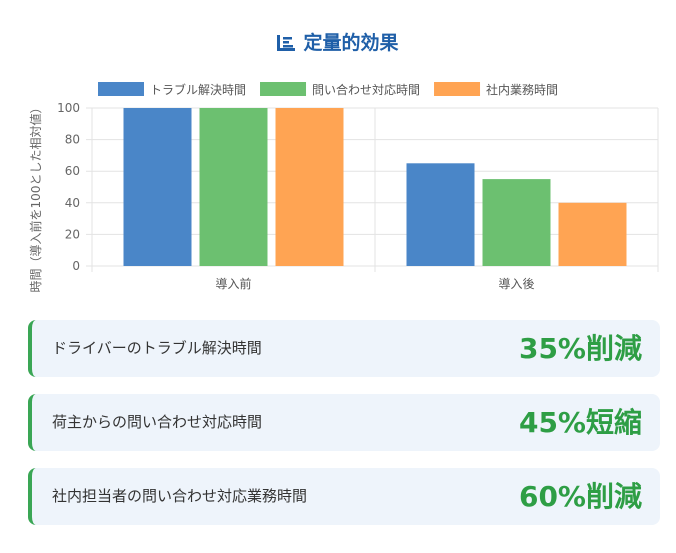 The width and height of the screenshot is (676, 553). What do you see at coordinates (180, 496) in the screenshot?
I see `effect-label: 社内担当者の問い合わせ対応業務時間` at bounding box center [180, 496].